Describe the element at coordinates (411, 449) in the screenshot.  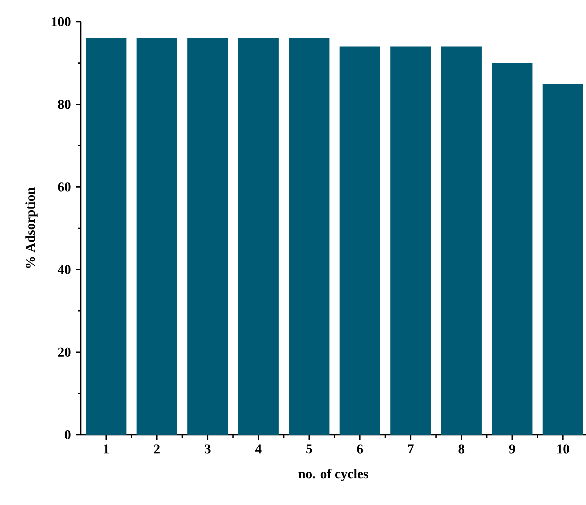
I see `x-tick-label: 7` at that location.